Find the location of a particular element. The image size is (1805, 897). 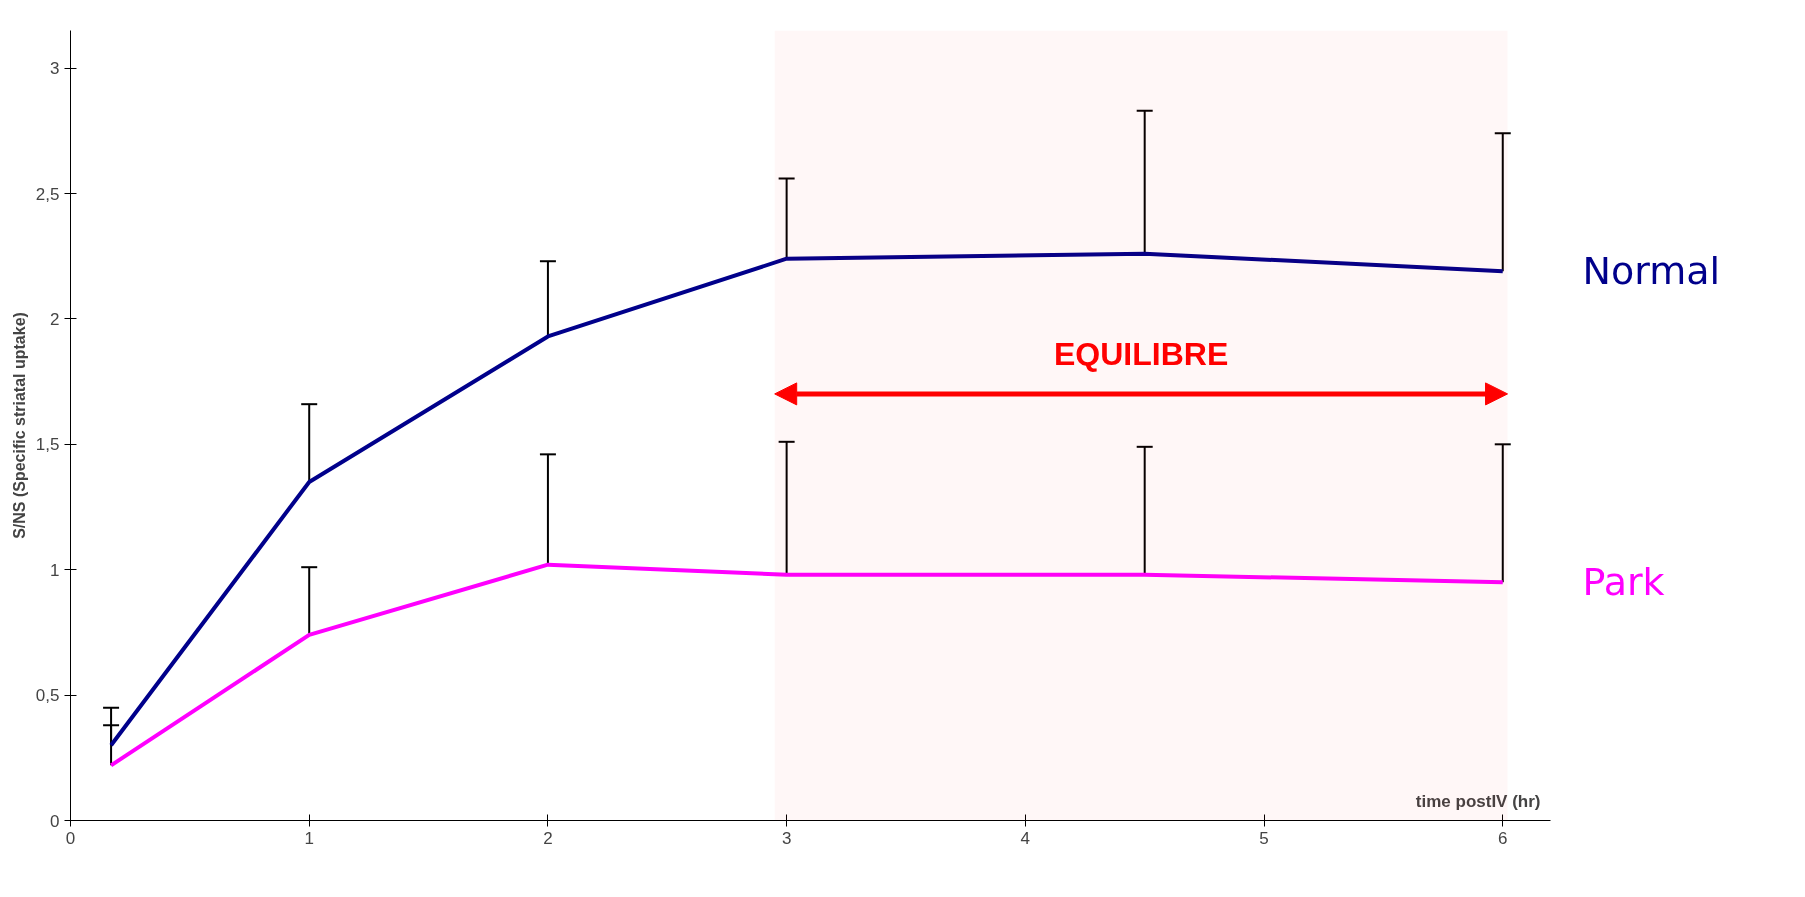

x-tick-label: 6 is located at coordinates (1503, 838).